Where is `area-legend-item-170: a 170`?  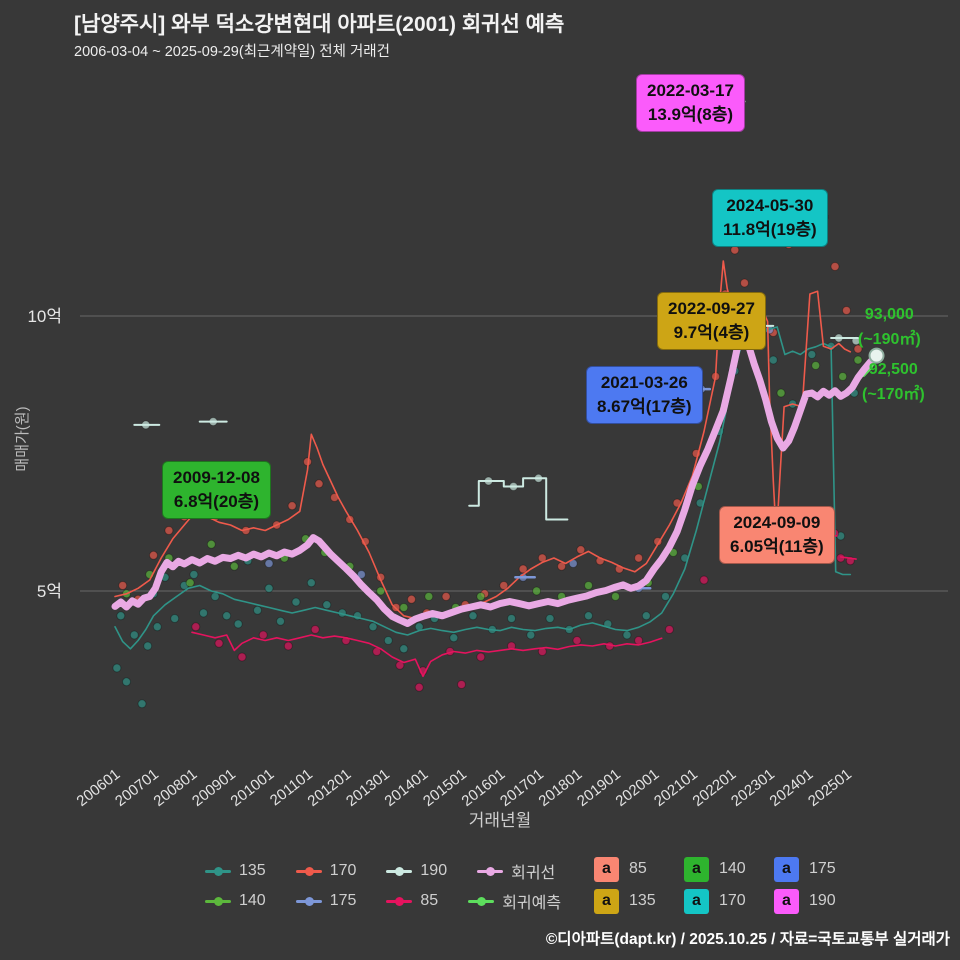 area-legend-item-170: a 170 is located at coordinates (715, 901).